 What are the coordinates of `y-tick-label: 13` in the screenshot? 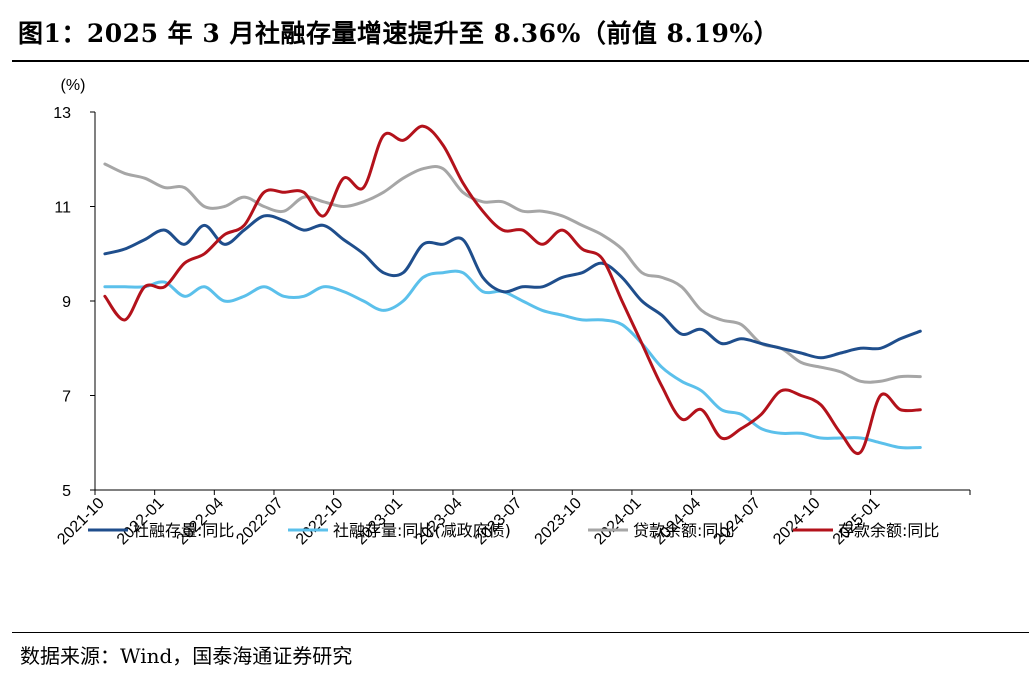 It's located at (62, 113).